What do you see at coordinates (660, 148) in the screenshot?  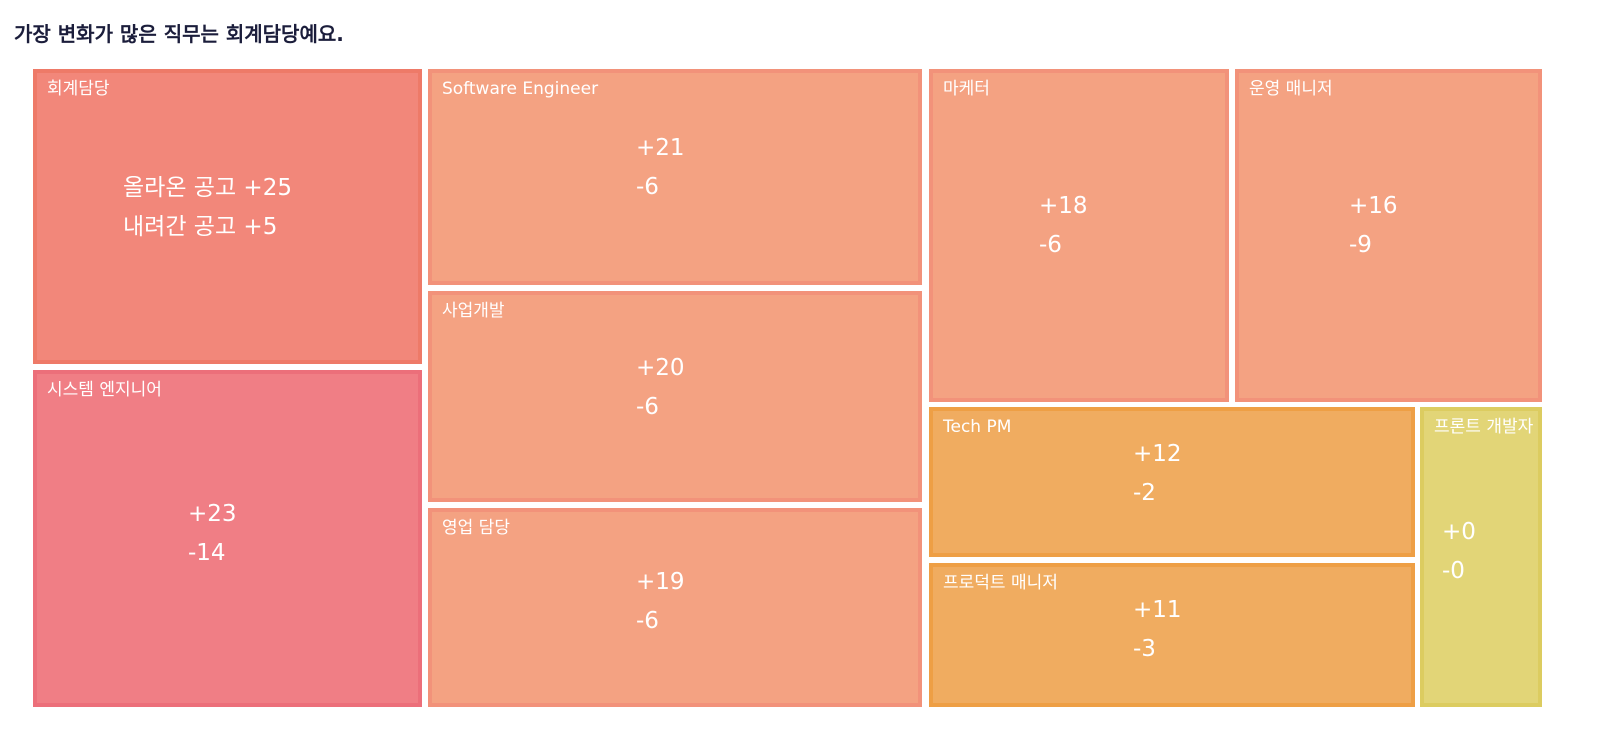 I see `tile-3-added-value: +21` at bounding box center [660, 148].